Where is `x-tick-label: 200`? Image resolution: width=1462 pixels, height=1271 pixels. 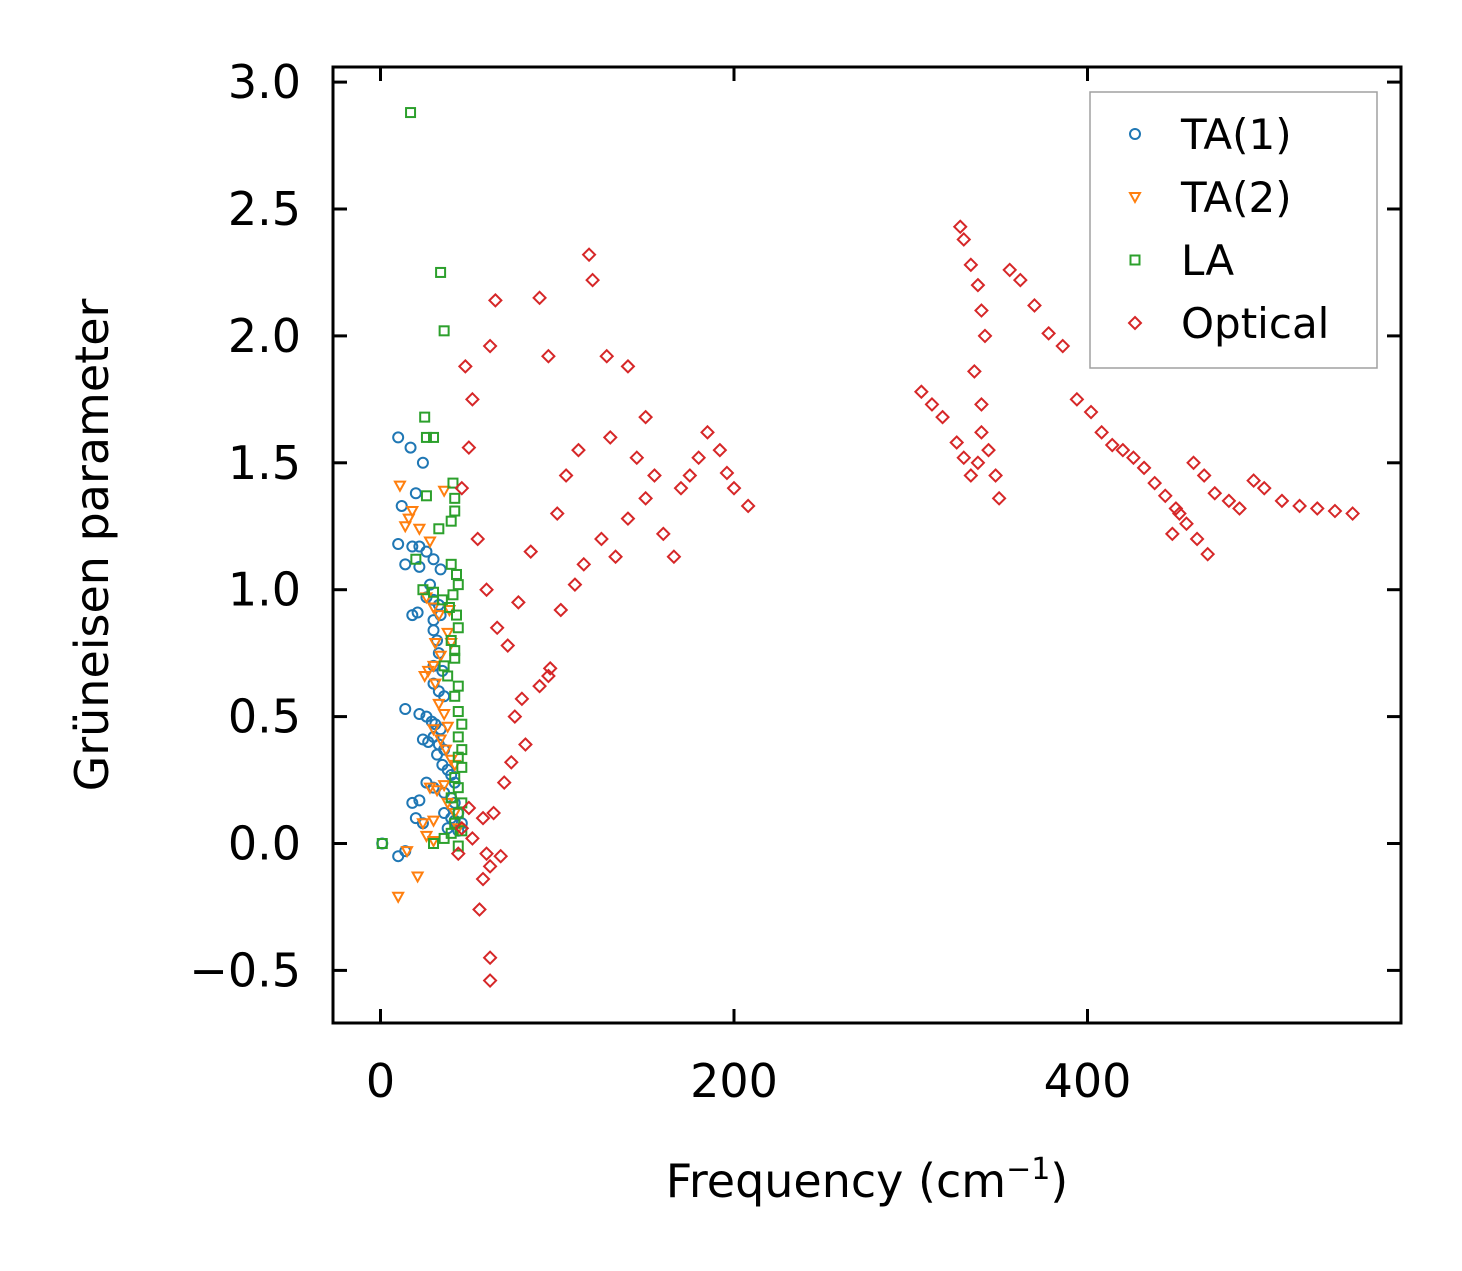
x-tick-label: 200 is located at coordinates (734, 1081).